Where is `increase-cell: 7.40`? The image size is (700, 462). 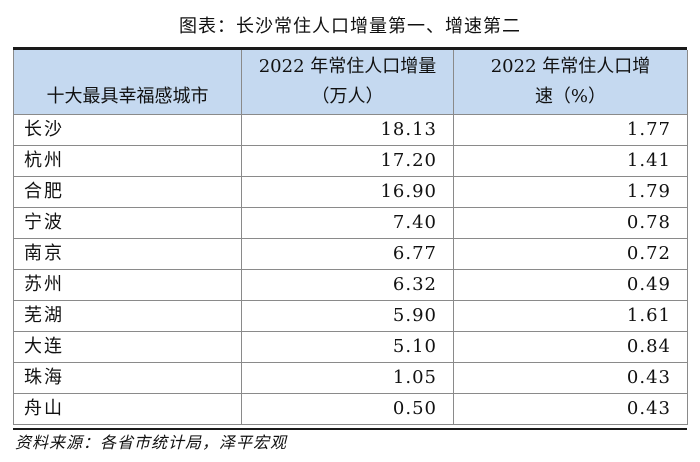
increase-cell: 7.40 is located at coordinates (347, 223).